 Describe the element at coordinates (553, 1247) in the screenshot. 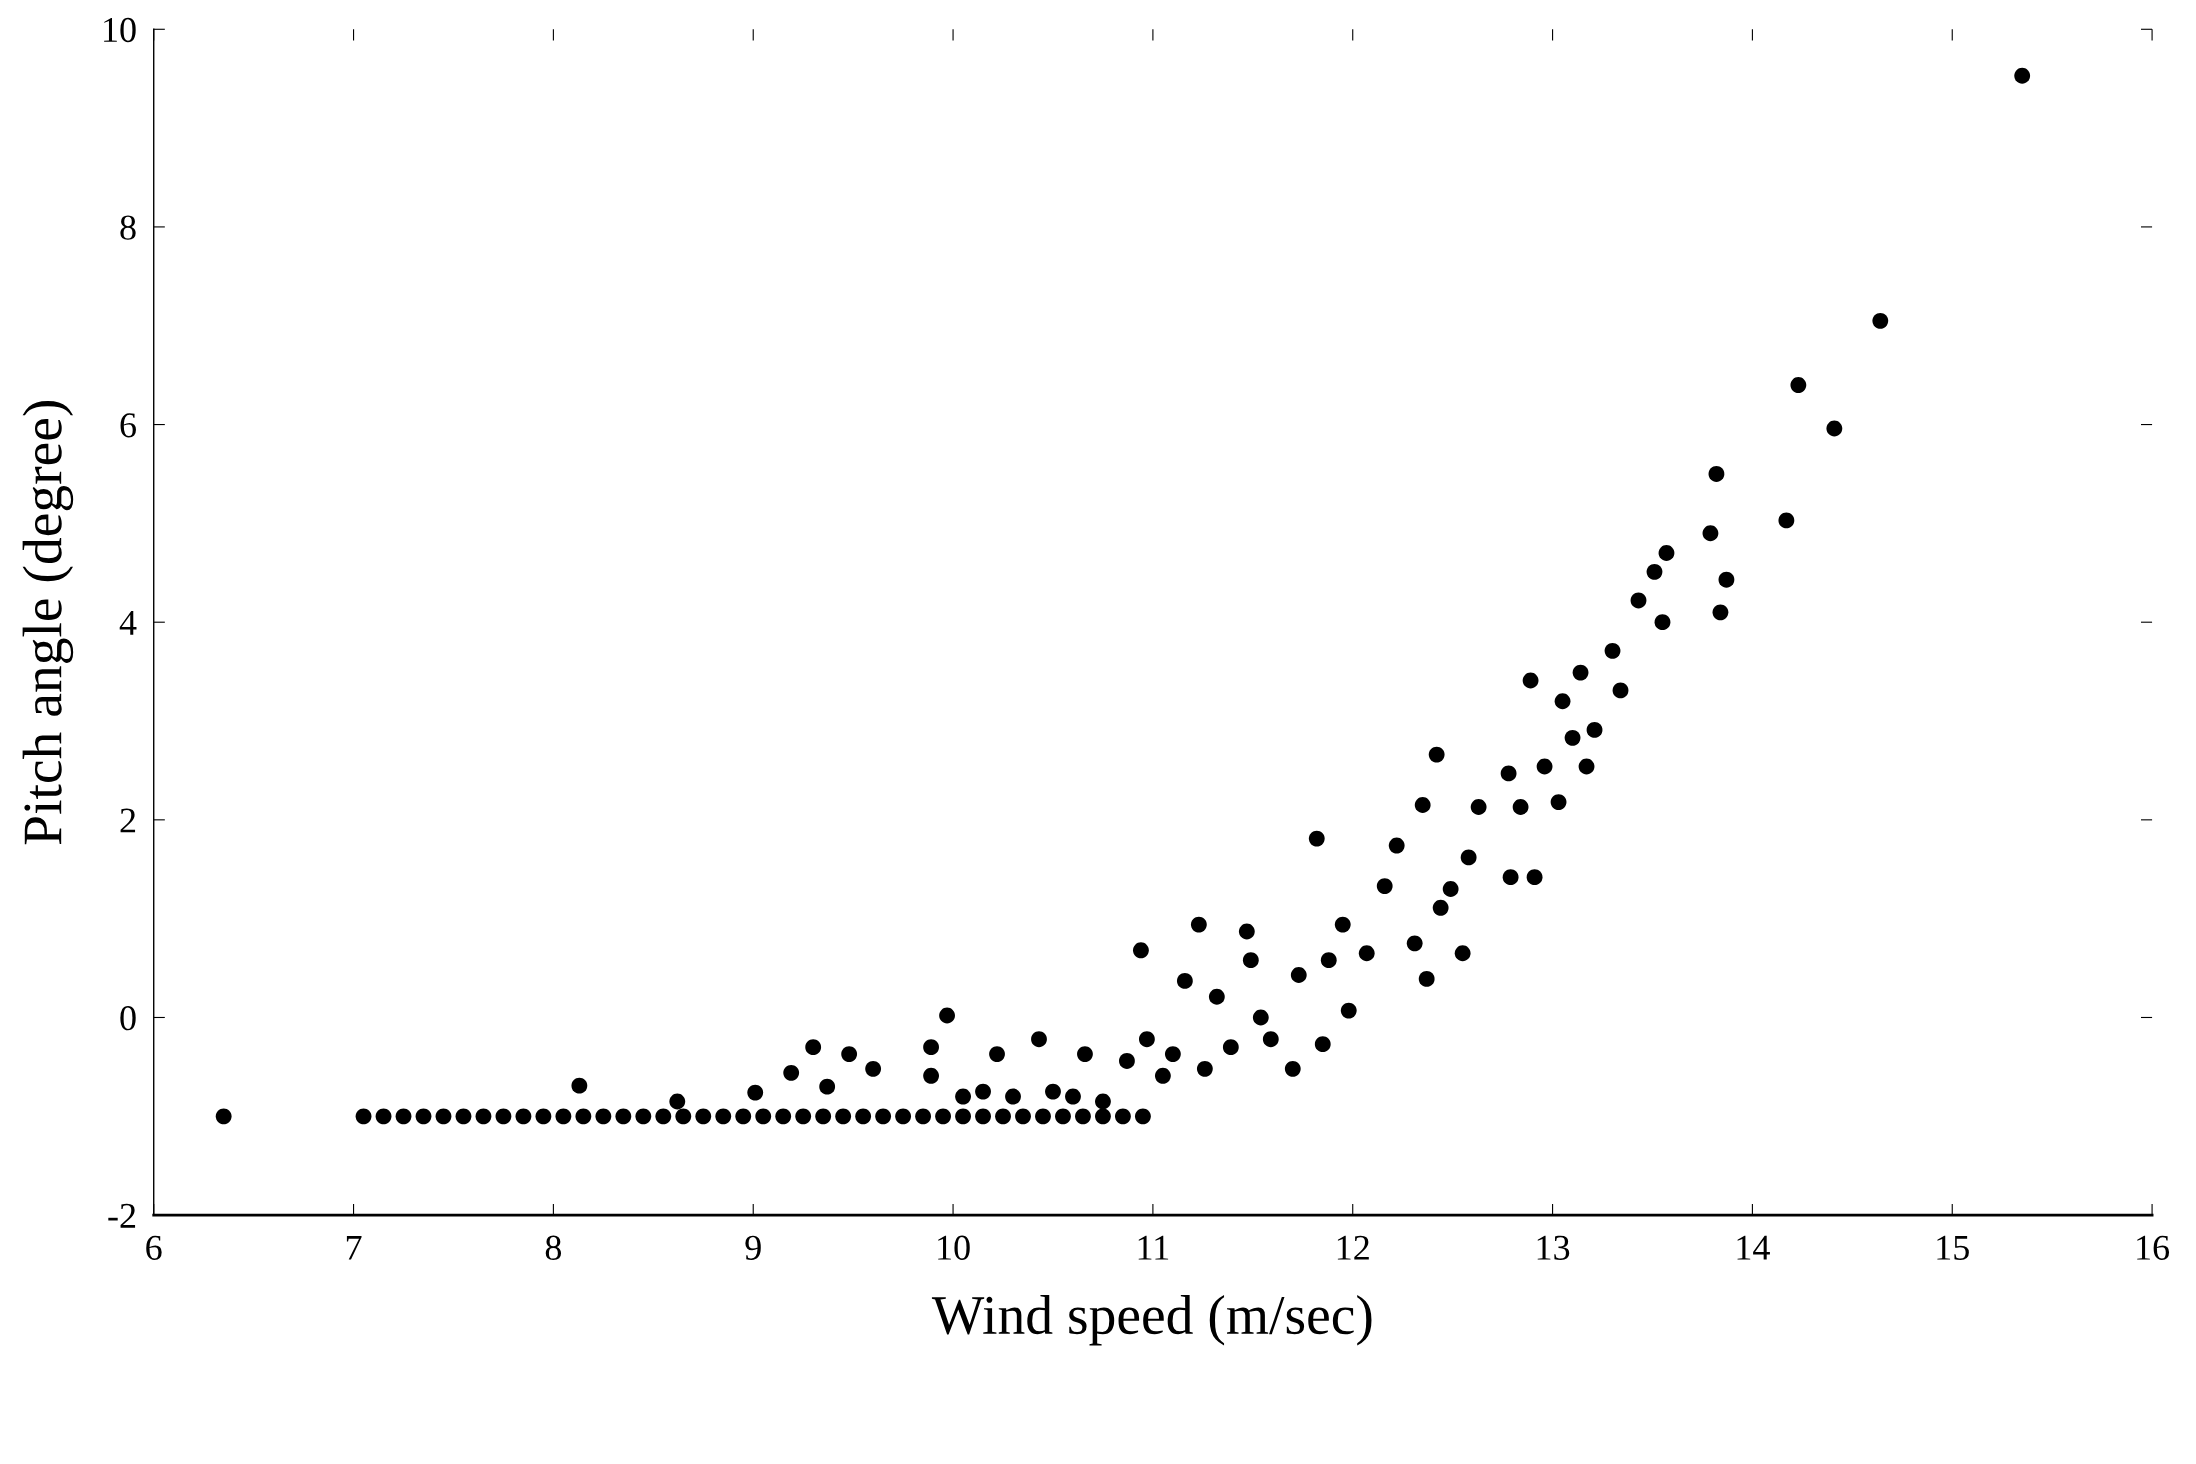

I see `x-tick-label: 8` at that location.